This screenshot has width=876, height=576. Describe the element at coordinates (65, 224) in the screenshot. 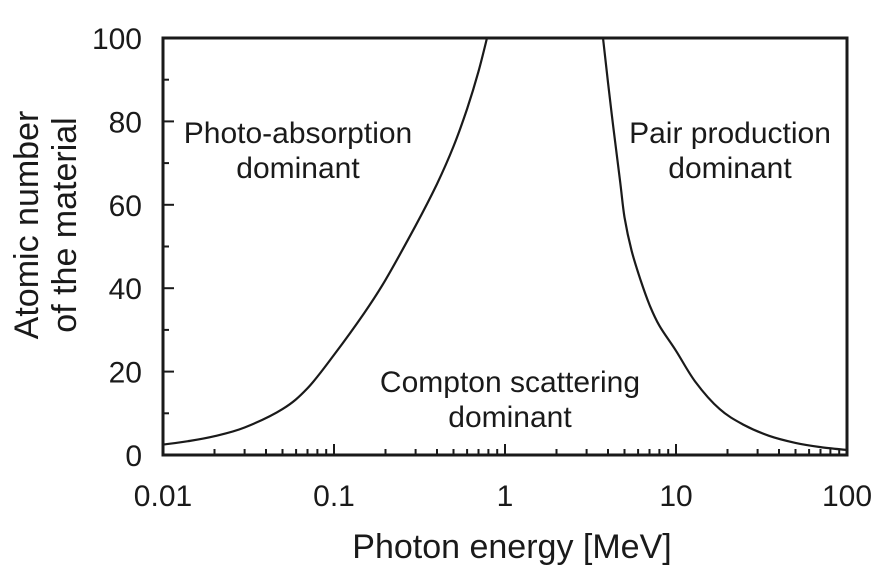

I see `y-axis-title-line2: of the material` at that location.